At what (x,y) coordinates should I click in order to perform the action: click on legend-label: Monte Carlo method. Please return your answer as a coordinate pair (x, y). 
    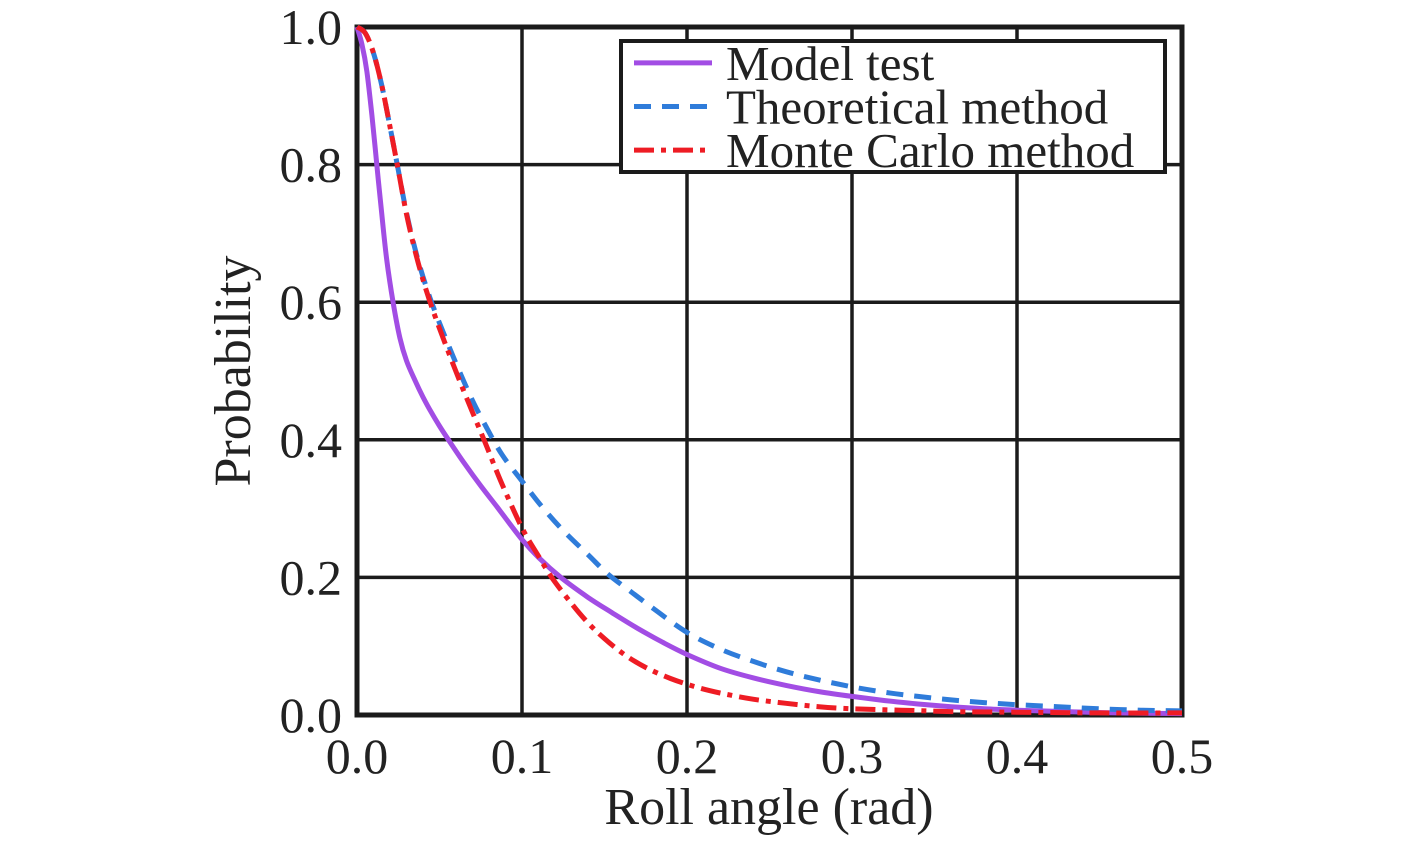
    Looking at the image, I should click on (930, 150).